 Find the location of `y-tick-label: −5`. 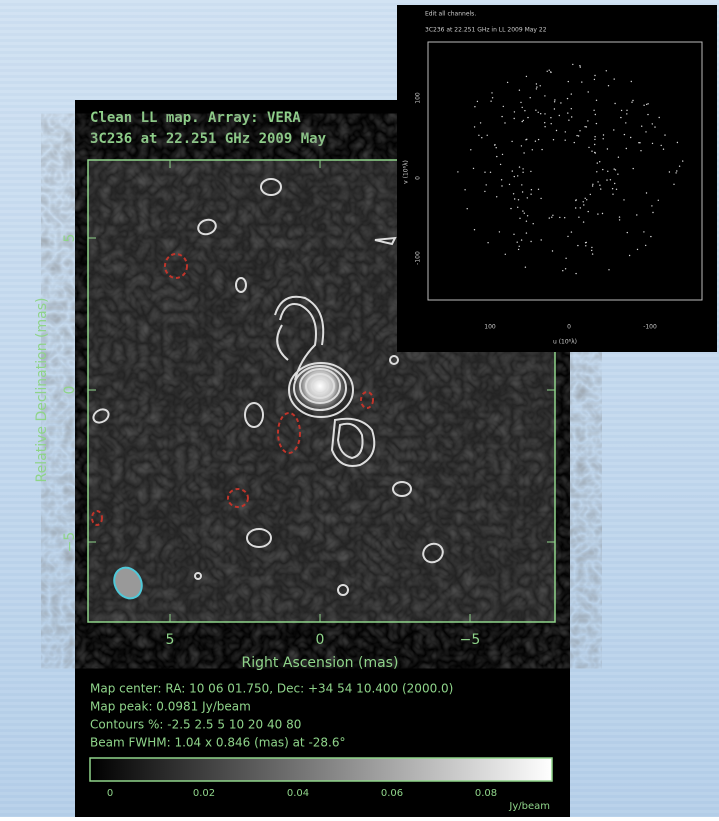

y-tick-label: −5 is located at coordinates (70, 542).